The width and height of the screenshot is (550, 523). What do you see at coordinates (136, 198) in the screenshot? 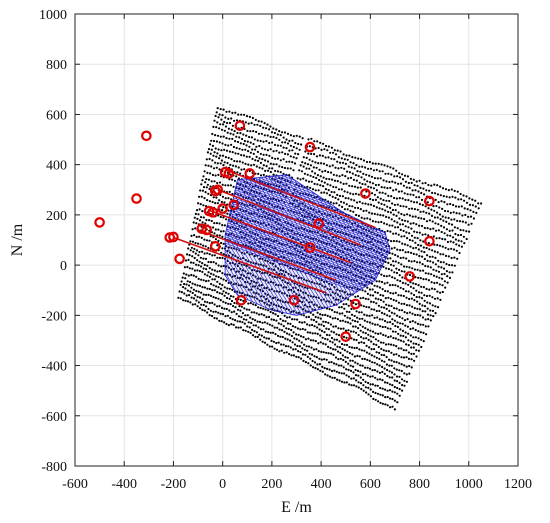
I see `station-marker` at bounding box center [136, 198].